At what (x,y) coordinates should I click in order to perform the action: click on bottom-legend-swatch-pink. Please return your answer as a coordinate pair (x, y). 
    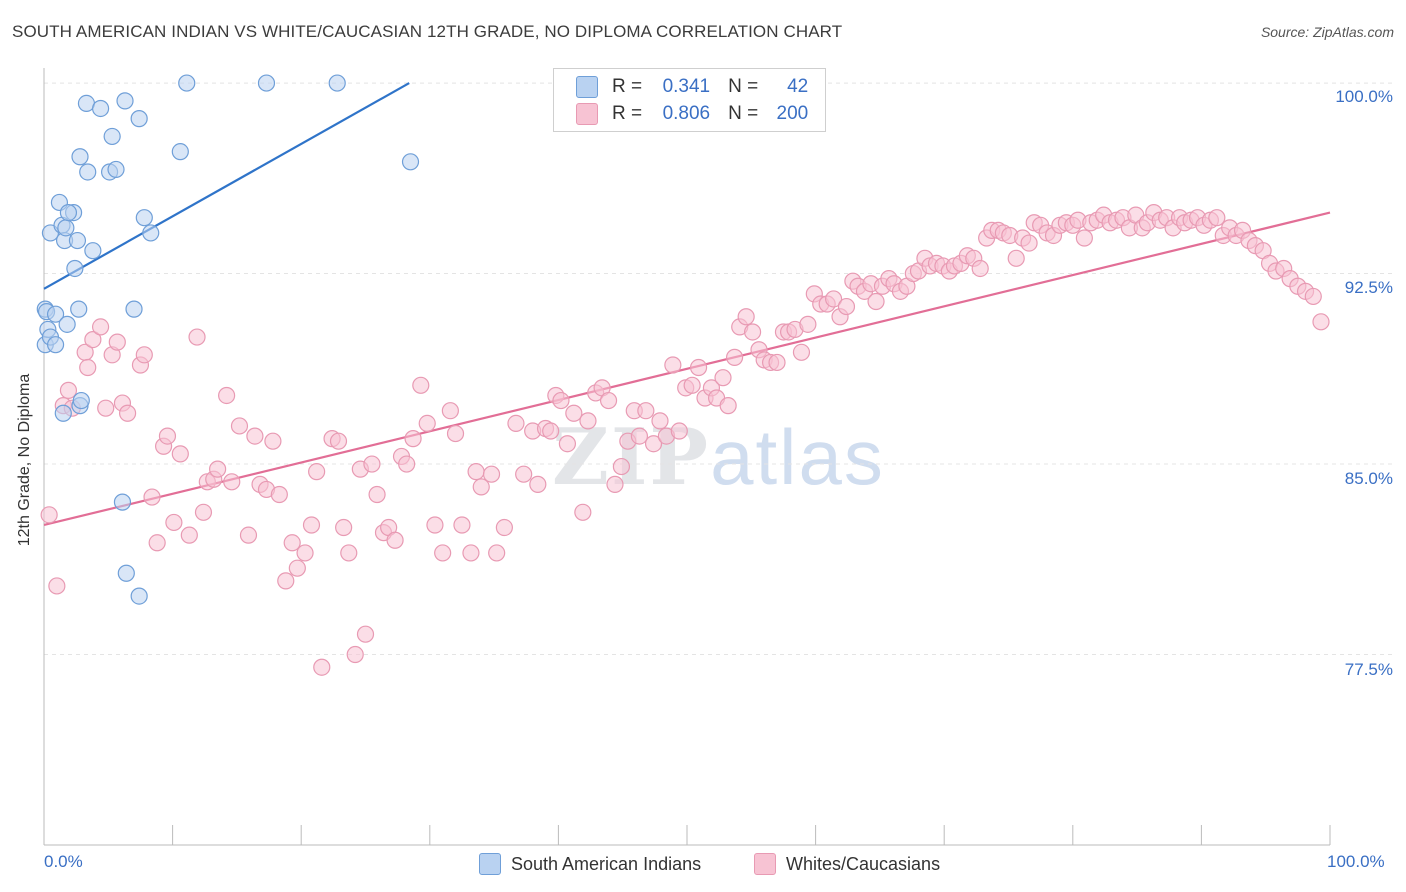
    Looking at the image, I should click on (765, 864).